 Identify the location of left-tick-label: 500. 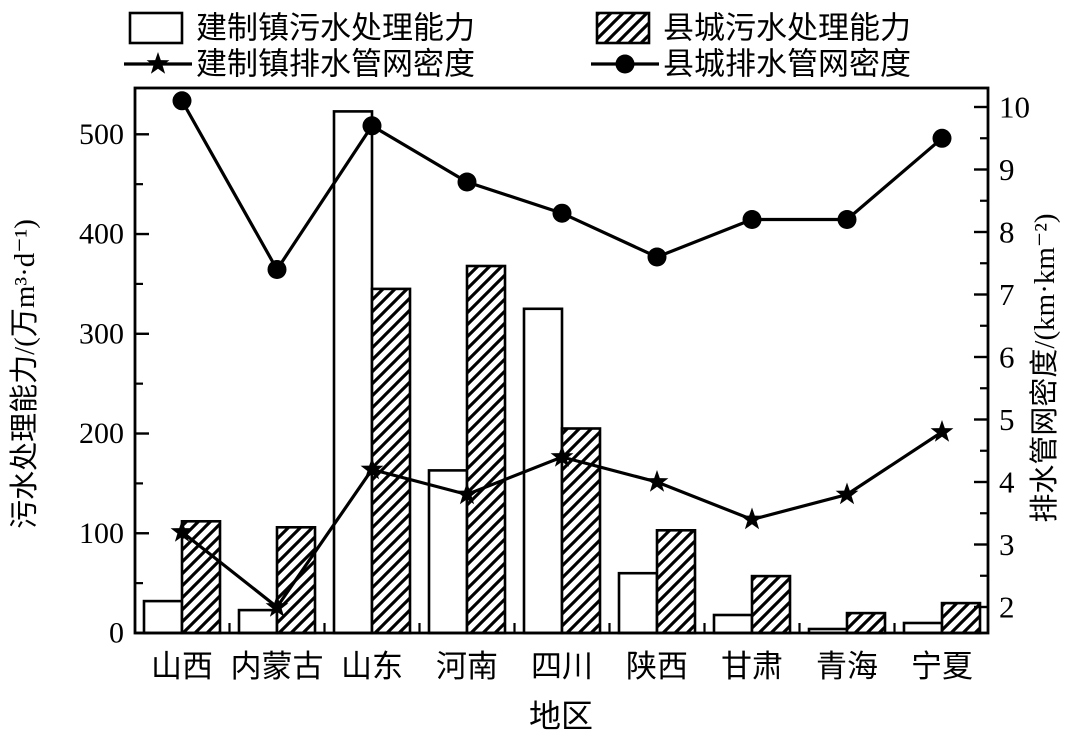
(101, 134).